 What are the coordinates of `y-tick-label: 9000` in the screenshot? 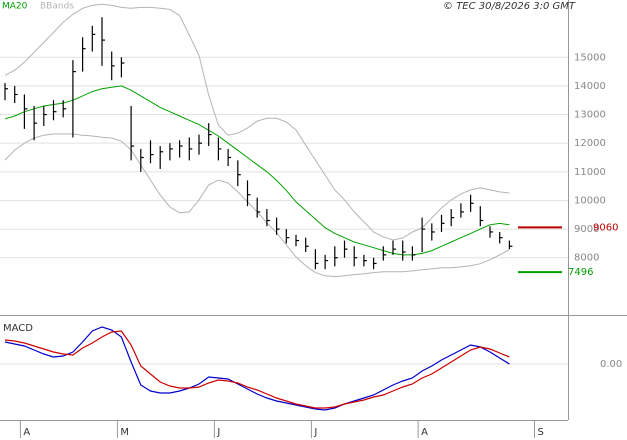 It's located at (586, 229).